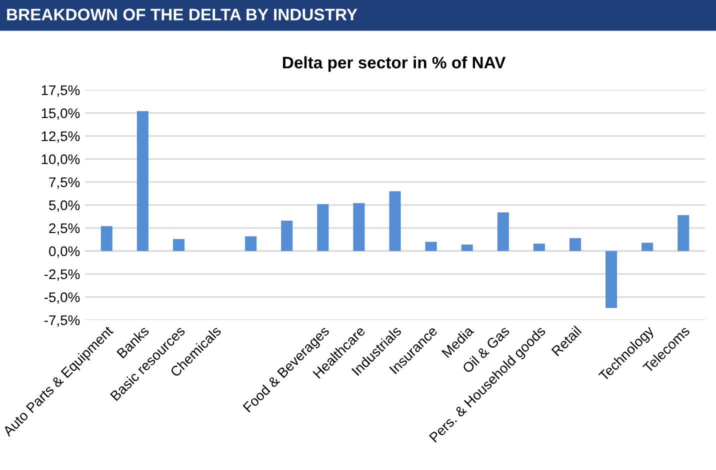 This screenshot has width=716, height=470. I want to click on y-tick-label: -7,5%, so click(62, 321).